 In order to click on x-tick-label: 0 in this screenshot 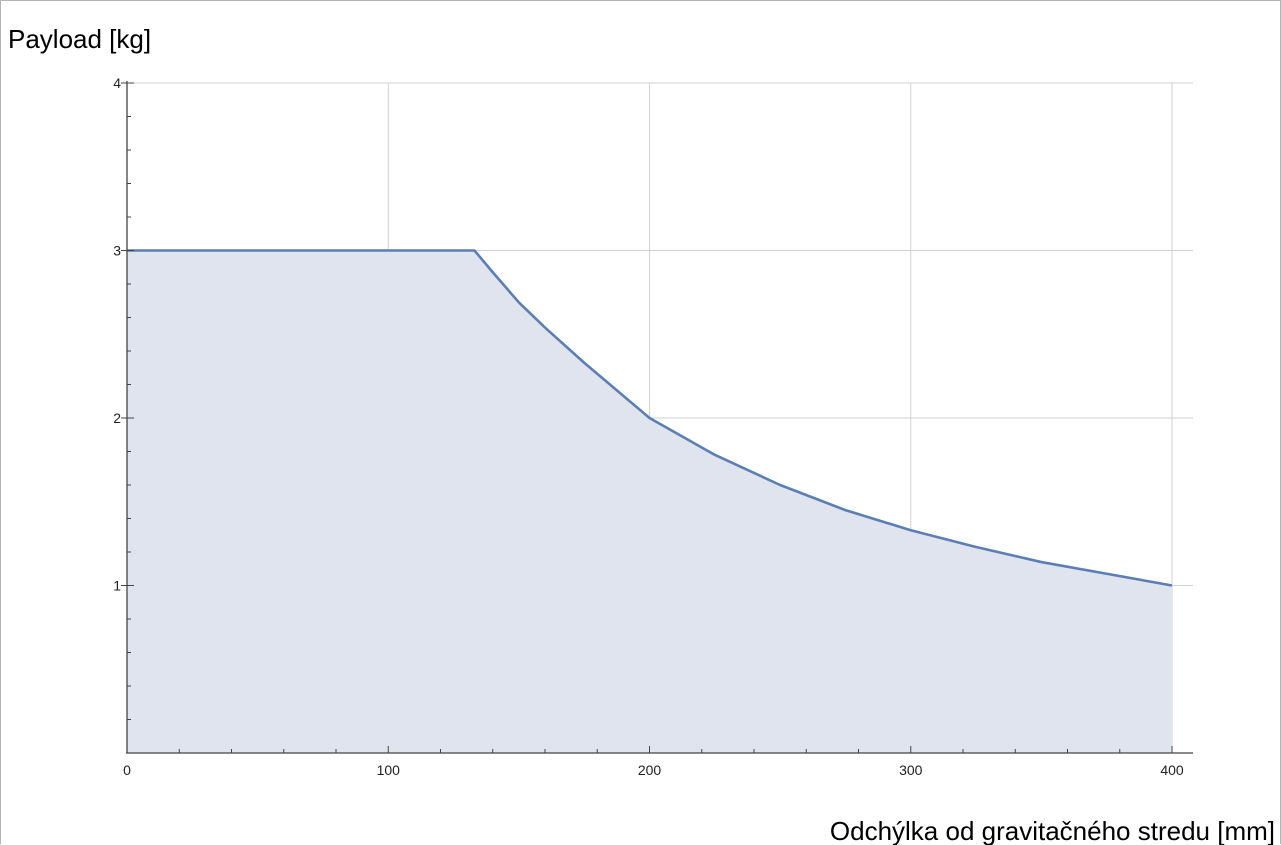, I will do `click(127, 770)`.